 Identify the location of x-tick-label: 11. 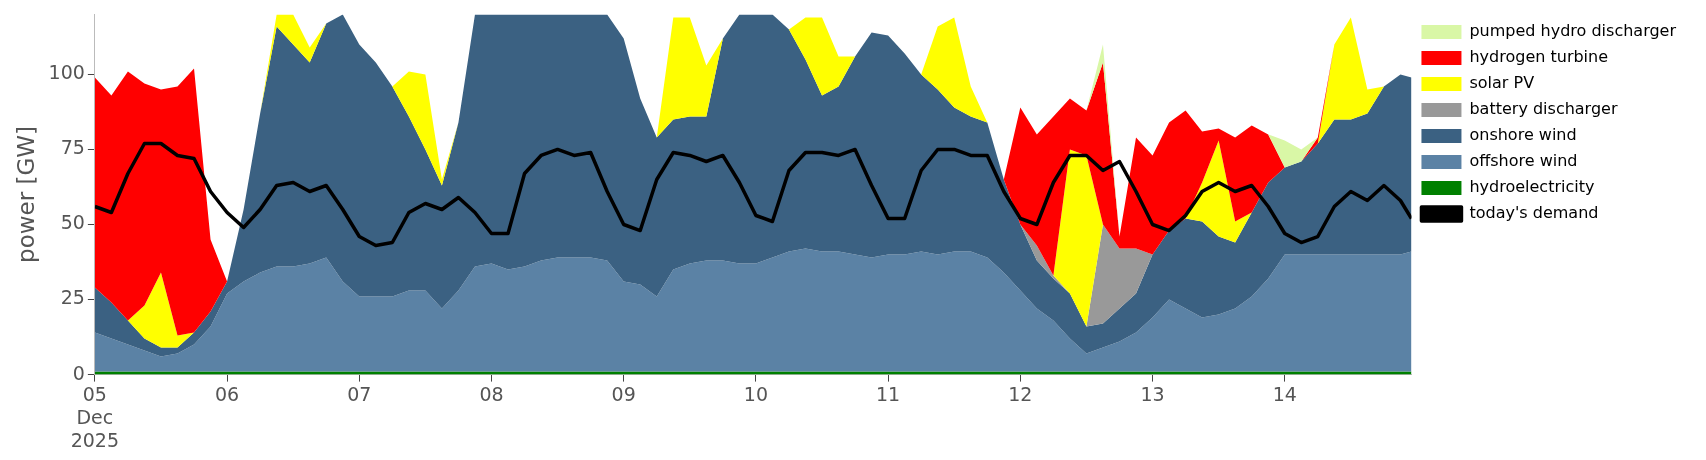
(888, 393).